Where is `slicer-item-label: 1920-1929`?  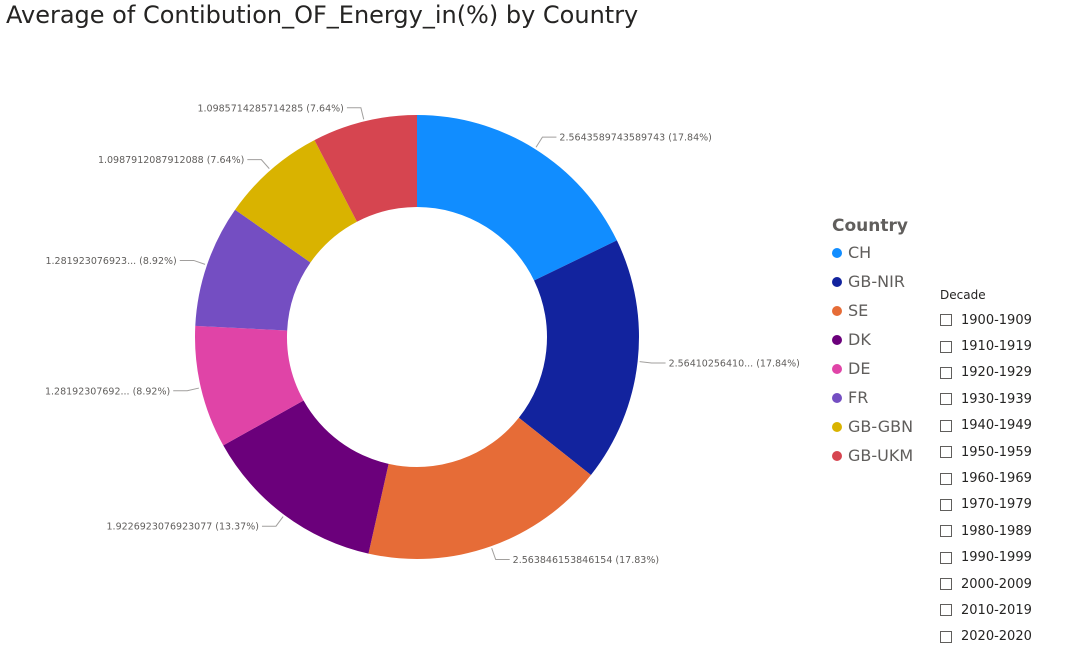 slicer-item-label: 1920-1929 is located at coordinates (996, 373).